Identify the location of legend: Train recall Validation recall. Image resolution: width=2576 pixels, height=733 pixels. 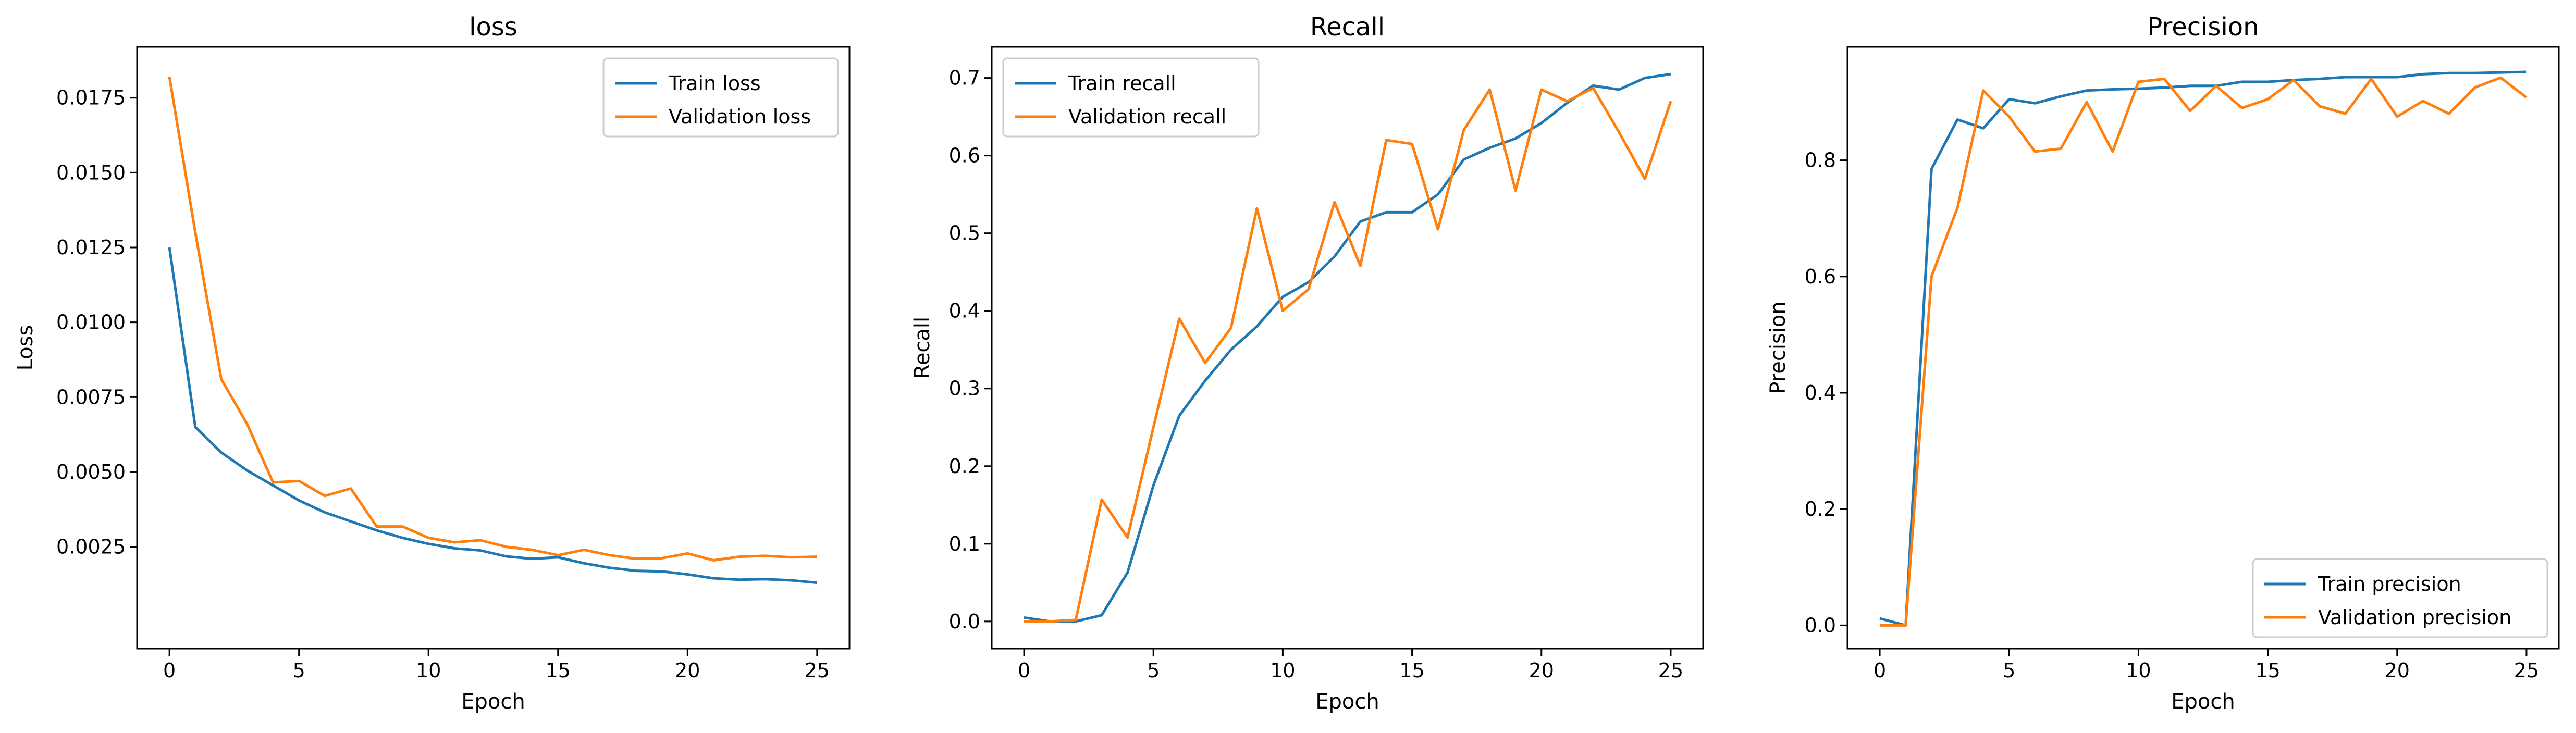
(1131, 97).